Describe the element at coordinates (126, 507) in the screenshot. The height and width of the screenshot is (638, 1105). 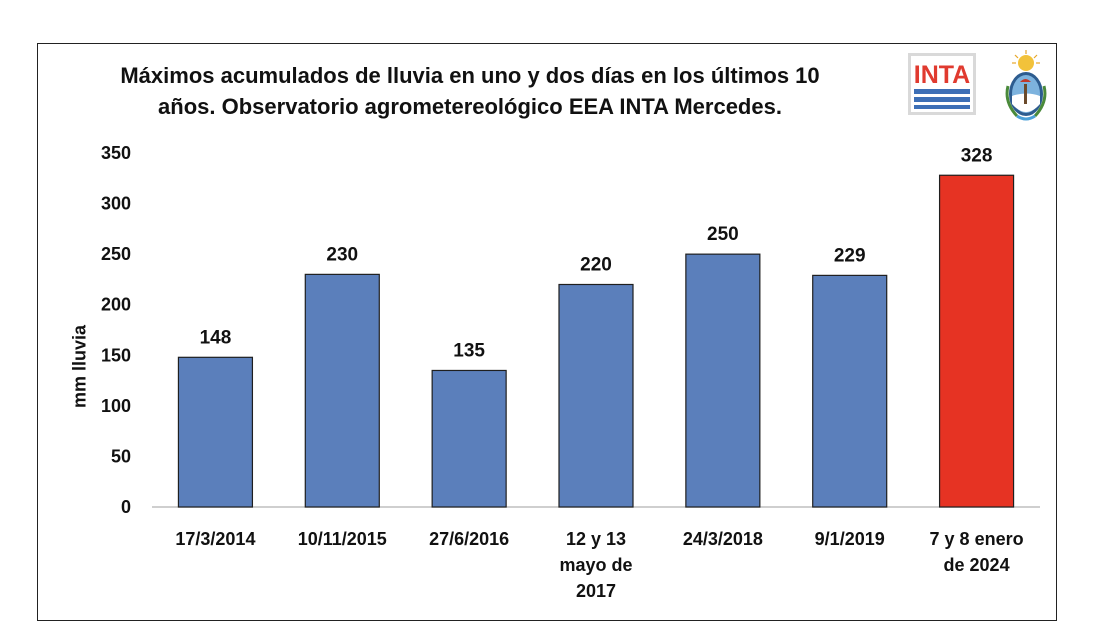
I see `y-tick-label: 0` at that location.